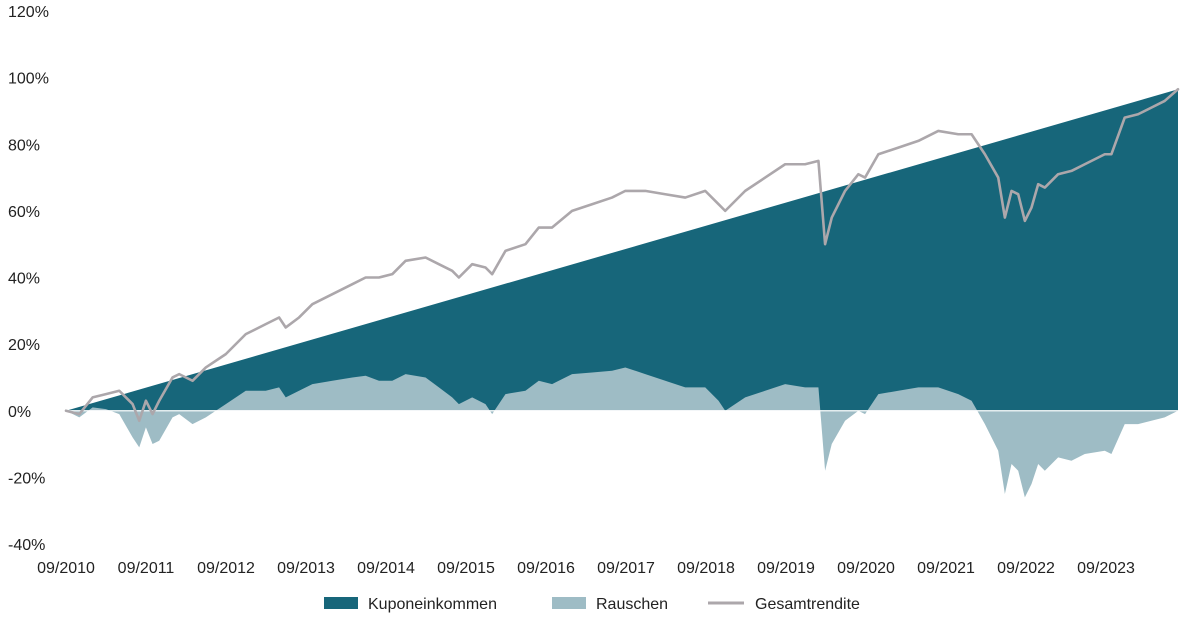 Image resolution: width=1192 pixels, height=620 pixels. Describe the element at coordinates (26, 545) in the screenshot. I see `y-tick-label: -40%` at that location.